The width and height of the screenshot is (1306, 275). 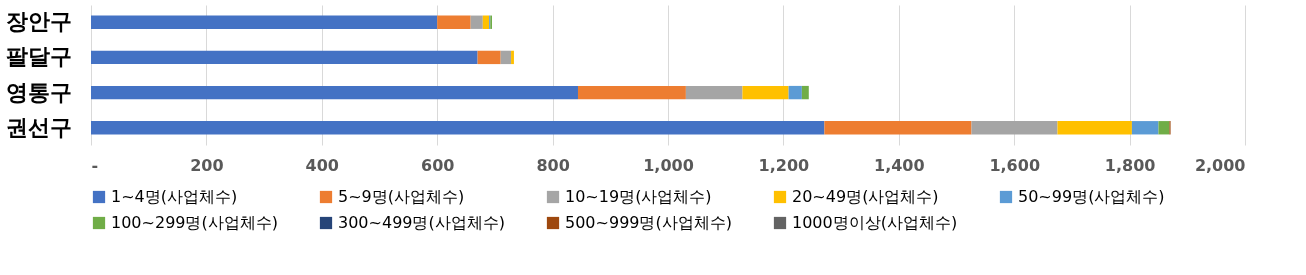 I want to click on x-tick-label: 600, so click(x=438, y=165).